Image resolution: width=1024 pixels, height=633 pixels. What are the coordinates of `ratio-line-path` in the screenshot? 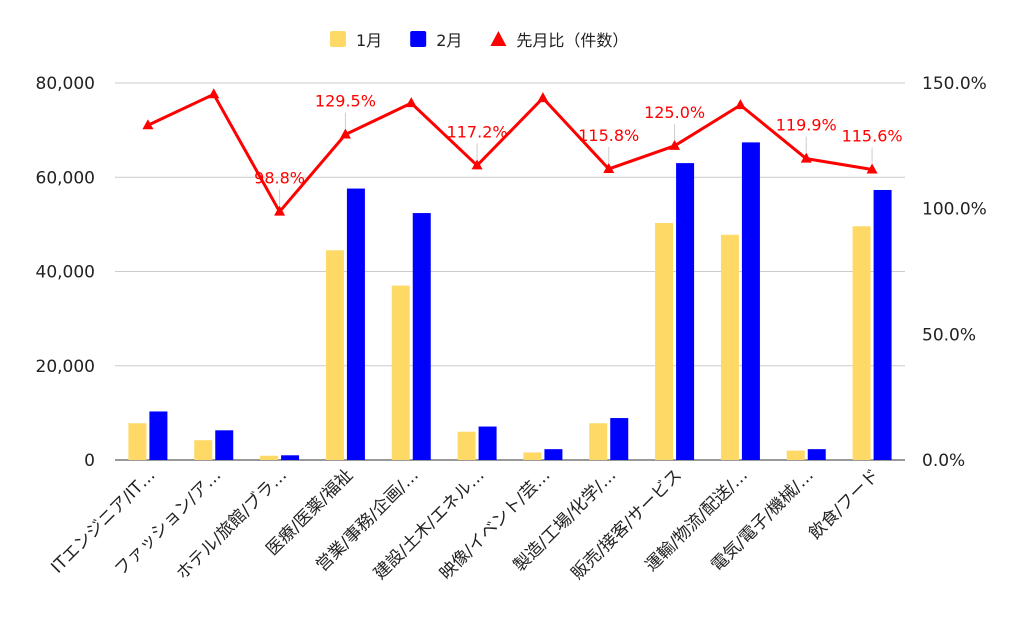 It's located at (510, 153).